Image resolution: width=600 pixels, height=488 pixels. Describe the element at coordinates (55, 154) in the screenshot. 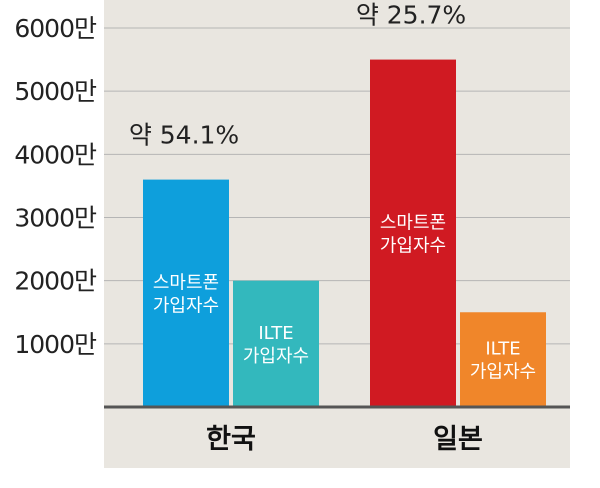

I see `y-tick-label: 4000만` at that location.